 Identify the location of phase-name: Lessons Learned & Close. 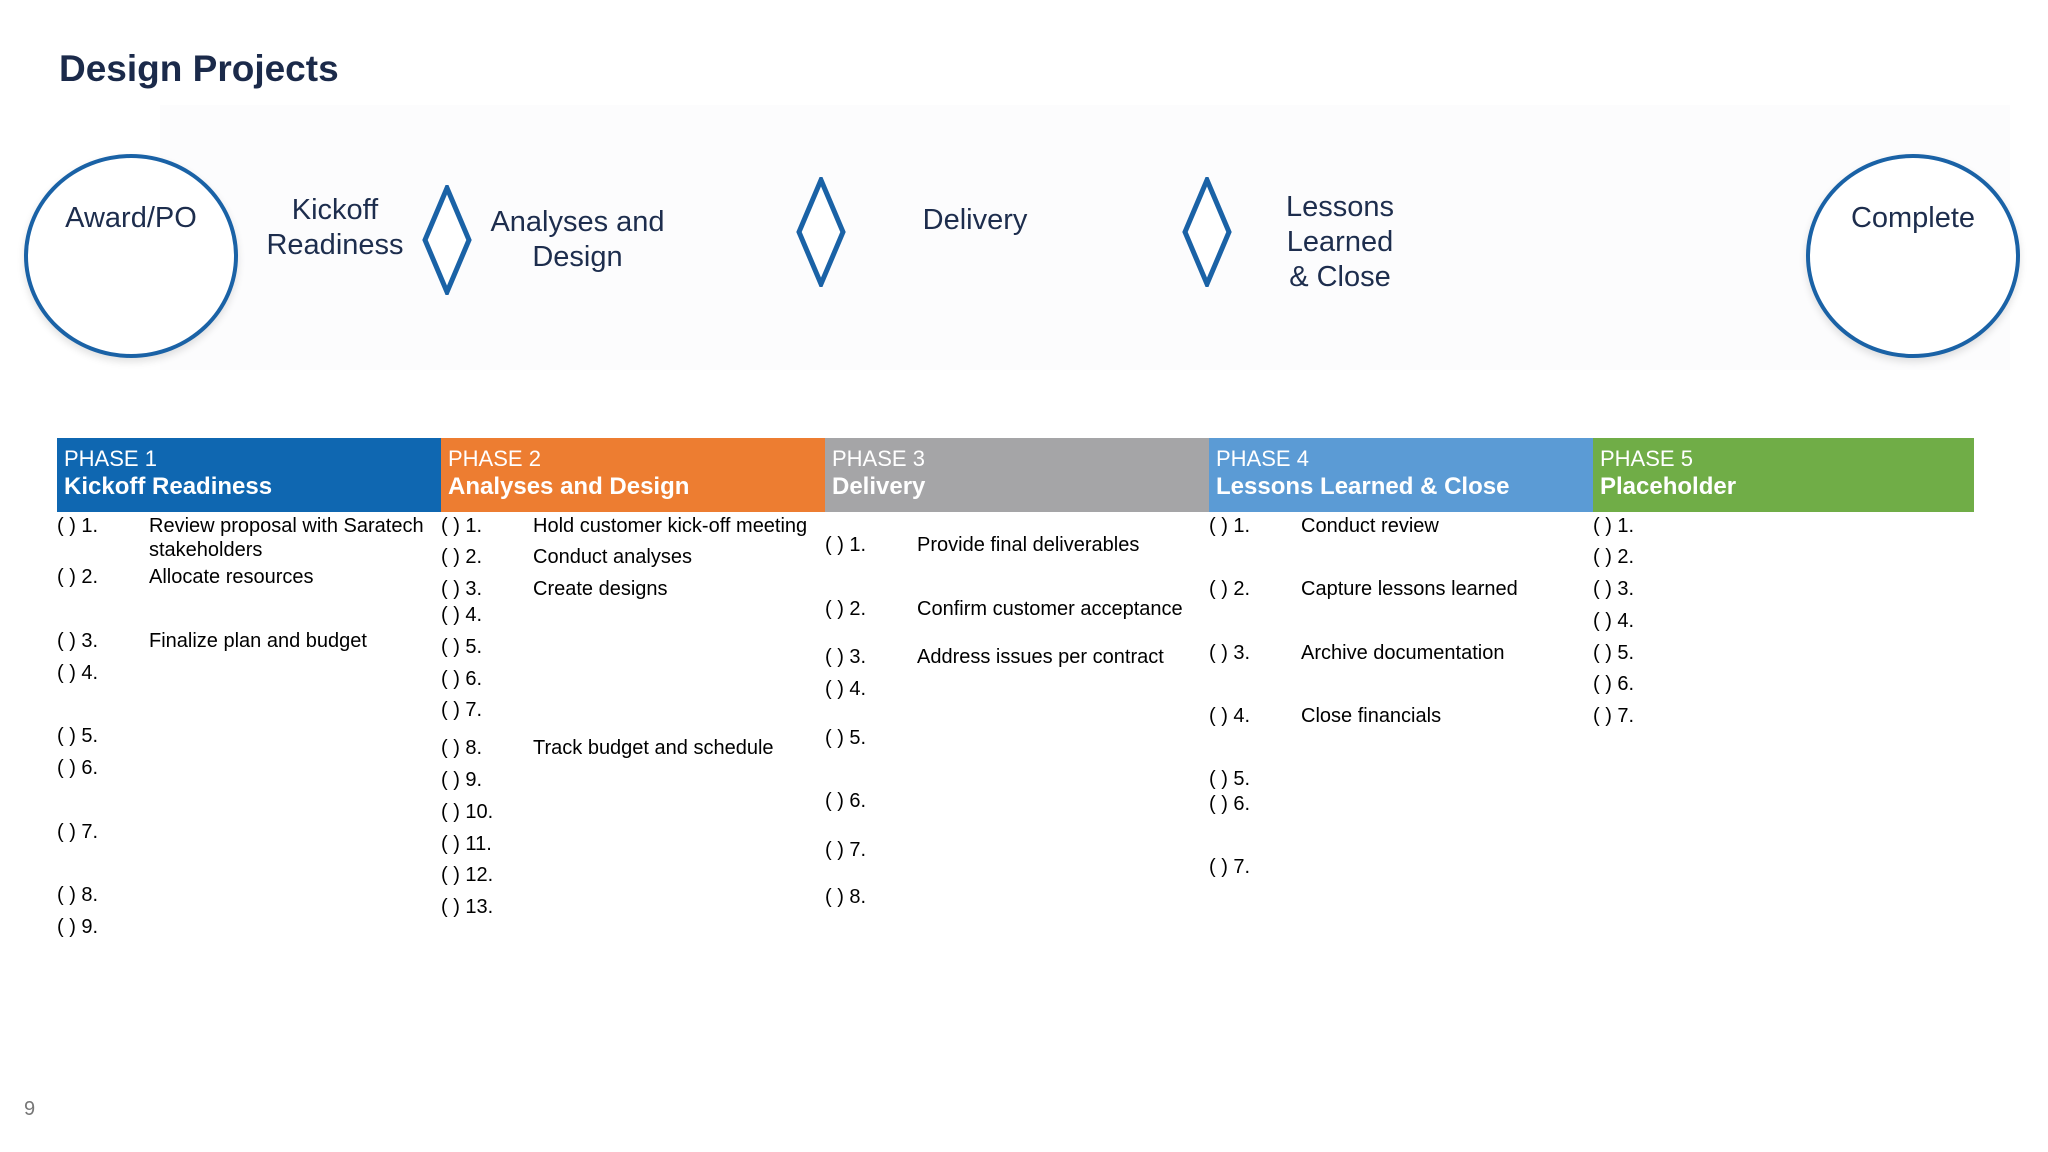
(1363, 486).